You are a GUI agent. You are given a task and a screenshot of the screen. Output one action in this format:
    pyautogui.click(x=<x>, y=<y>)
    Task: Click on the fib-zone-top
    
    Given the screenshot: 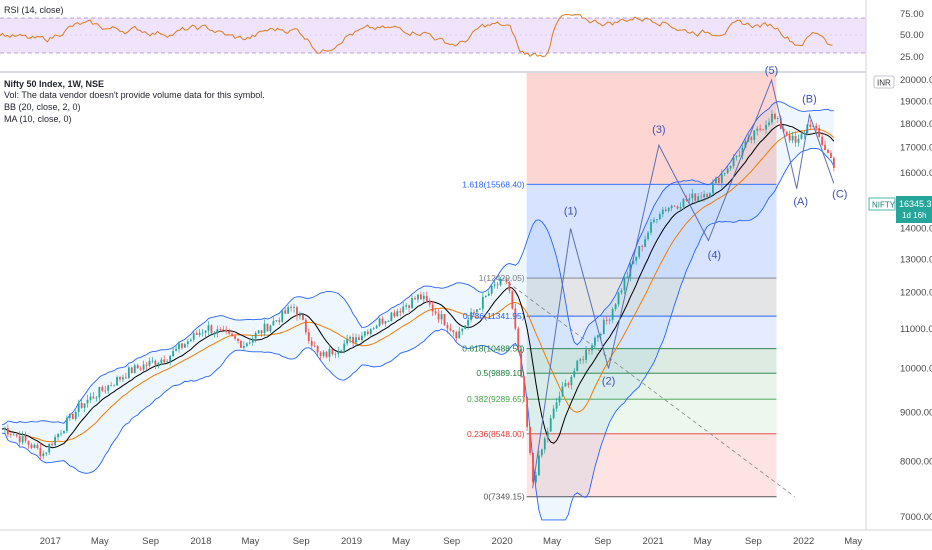 What is the action you would take?
    pyautogui.click(x=651, y=129)
    